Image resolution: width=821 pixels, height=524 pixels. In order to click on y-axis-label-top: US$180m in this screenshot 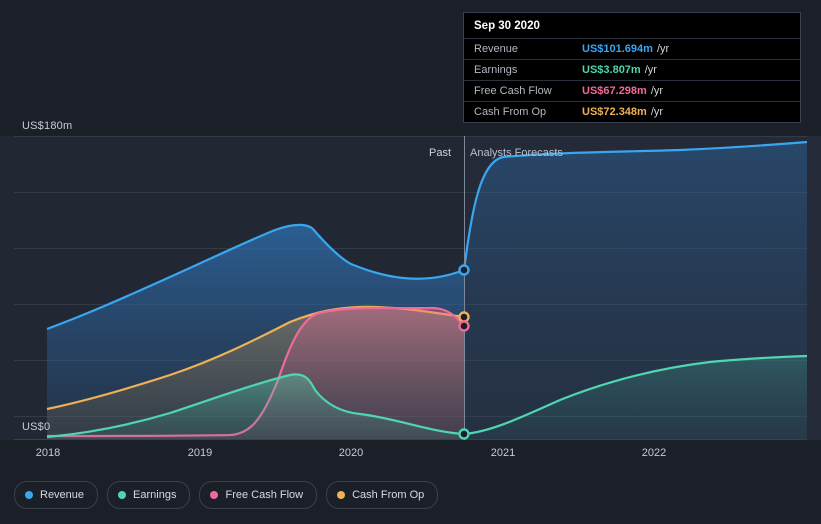, I will do `click(47, 126)`.